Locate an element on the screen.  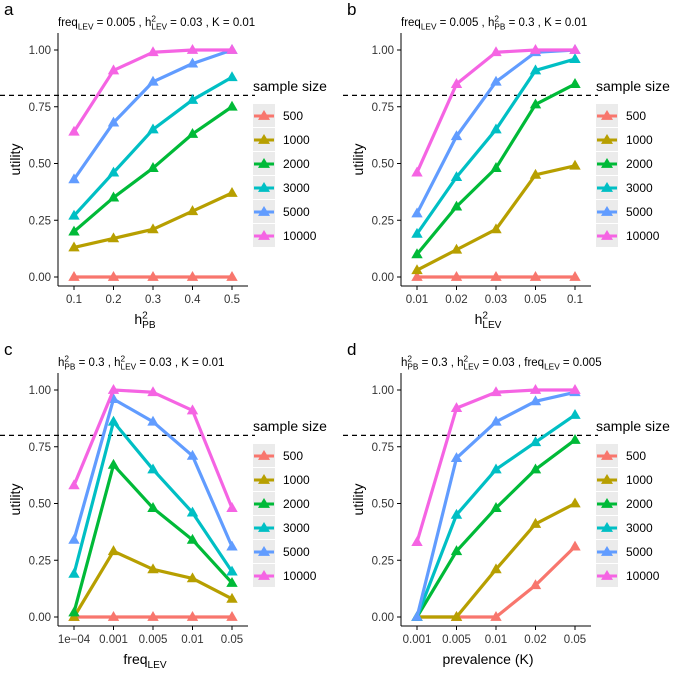
y-tick-label: 0.50 is located at coordinates (40, 165).